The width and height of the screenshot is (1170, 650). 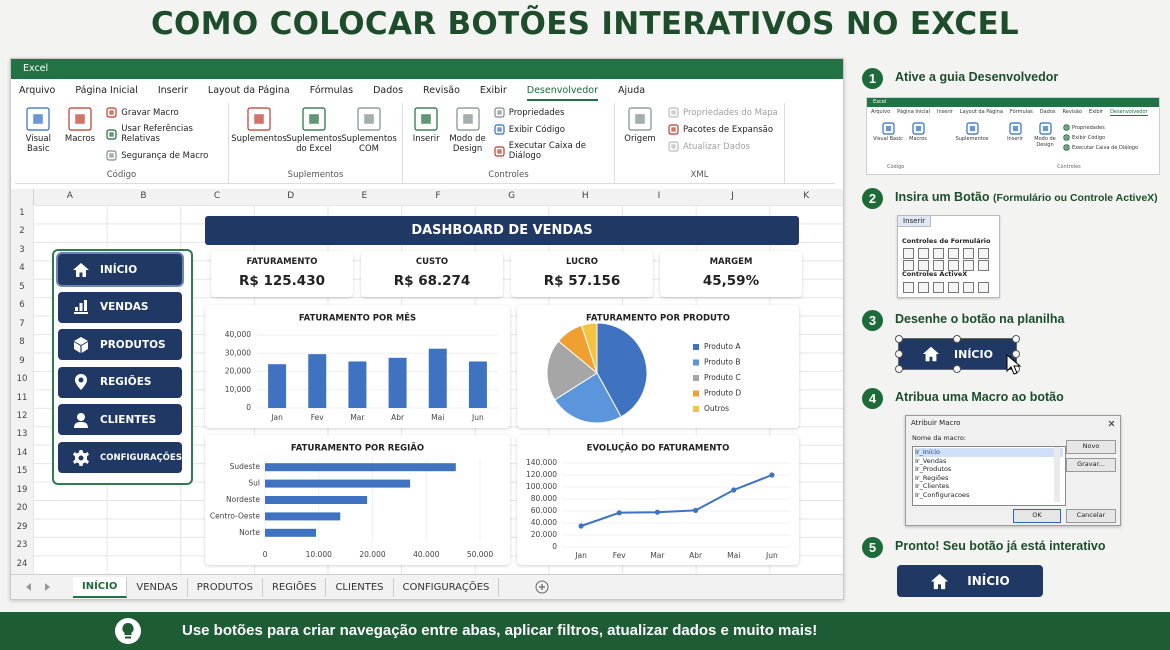 What do you see at coordinates (120, 457) in the screenshot?
I see `nav-button: CONFIGURAÇÕES` at bounding box center [120, 457].